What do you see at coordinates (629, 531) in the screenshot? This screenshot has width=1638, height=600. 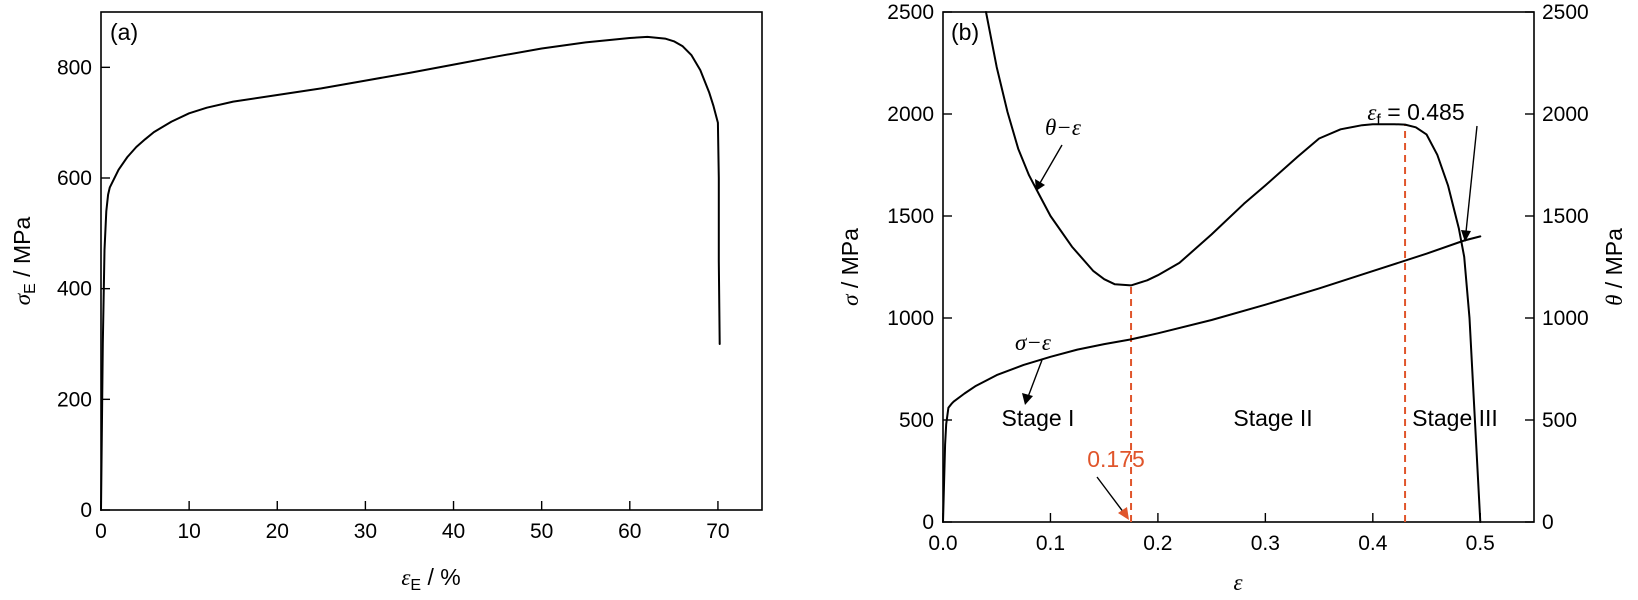 I see `panel-a-x-tick-label: 60` at bounding box center [629, 531].